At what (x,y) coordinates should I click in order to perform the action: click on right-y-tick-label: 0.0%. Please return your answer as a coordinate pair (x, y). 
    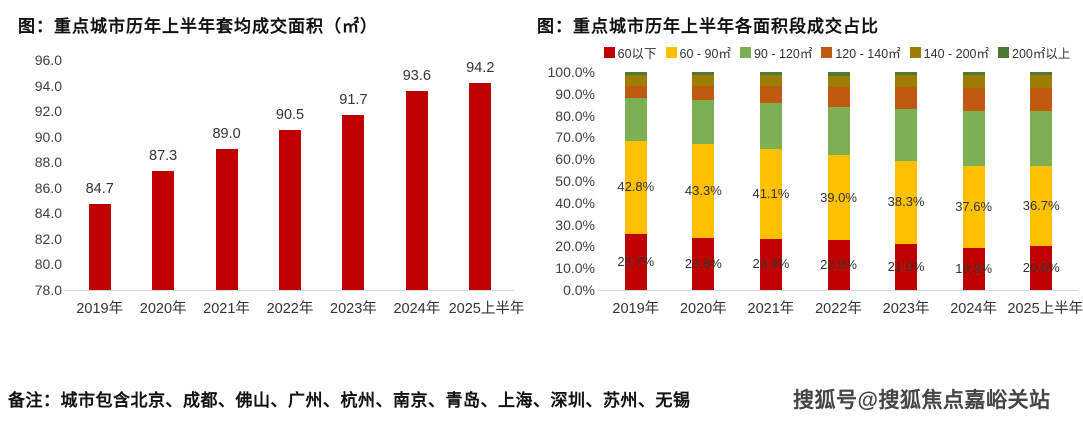
    Looking at the image, I should click on (579, 290).